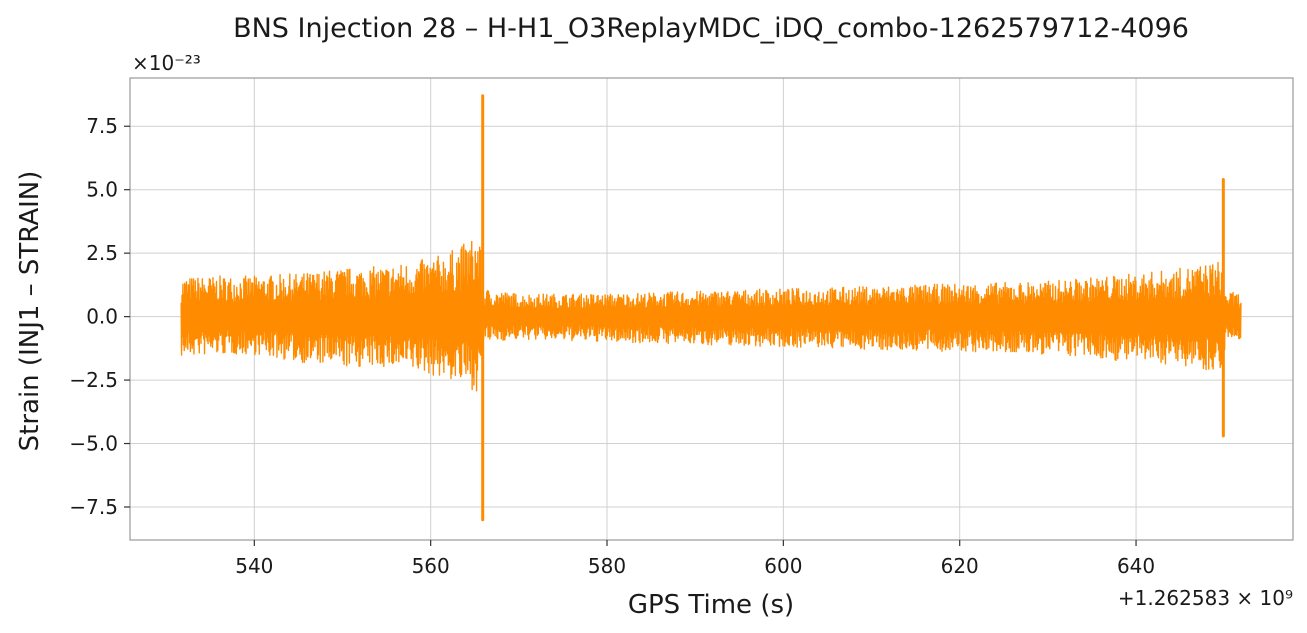  What do you see at coordinates (166, 63) in the screenshot?
I see `y-scale-label: ×10⁻²³` at bounding box center [166, 63].